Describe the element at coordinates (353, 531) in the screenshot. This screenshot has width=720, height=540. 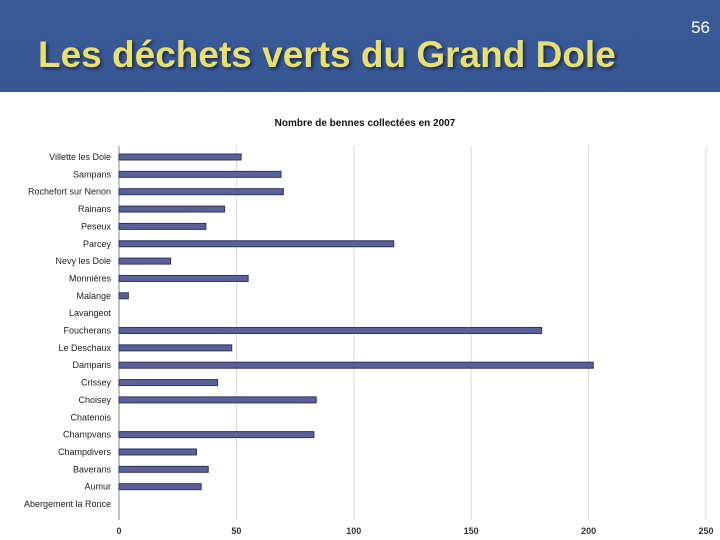
I see `x-tick-label: 100` at that location.